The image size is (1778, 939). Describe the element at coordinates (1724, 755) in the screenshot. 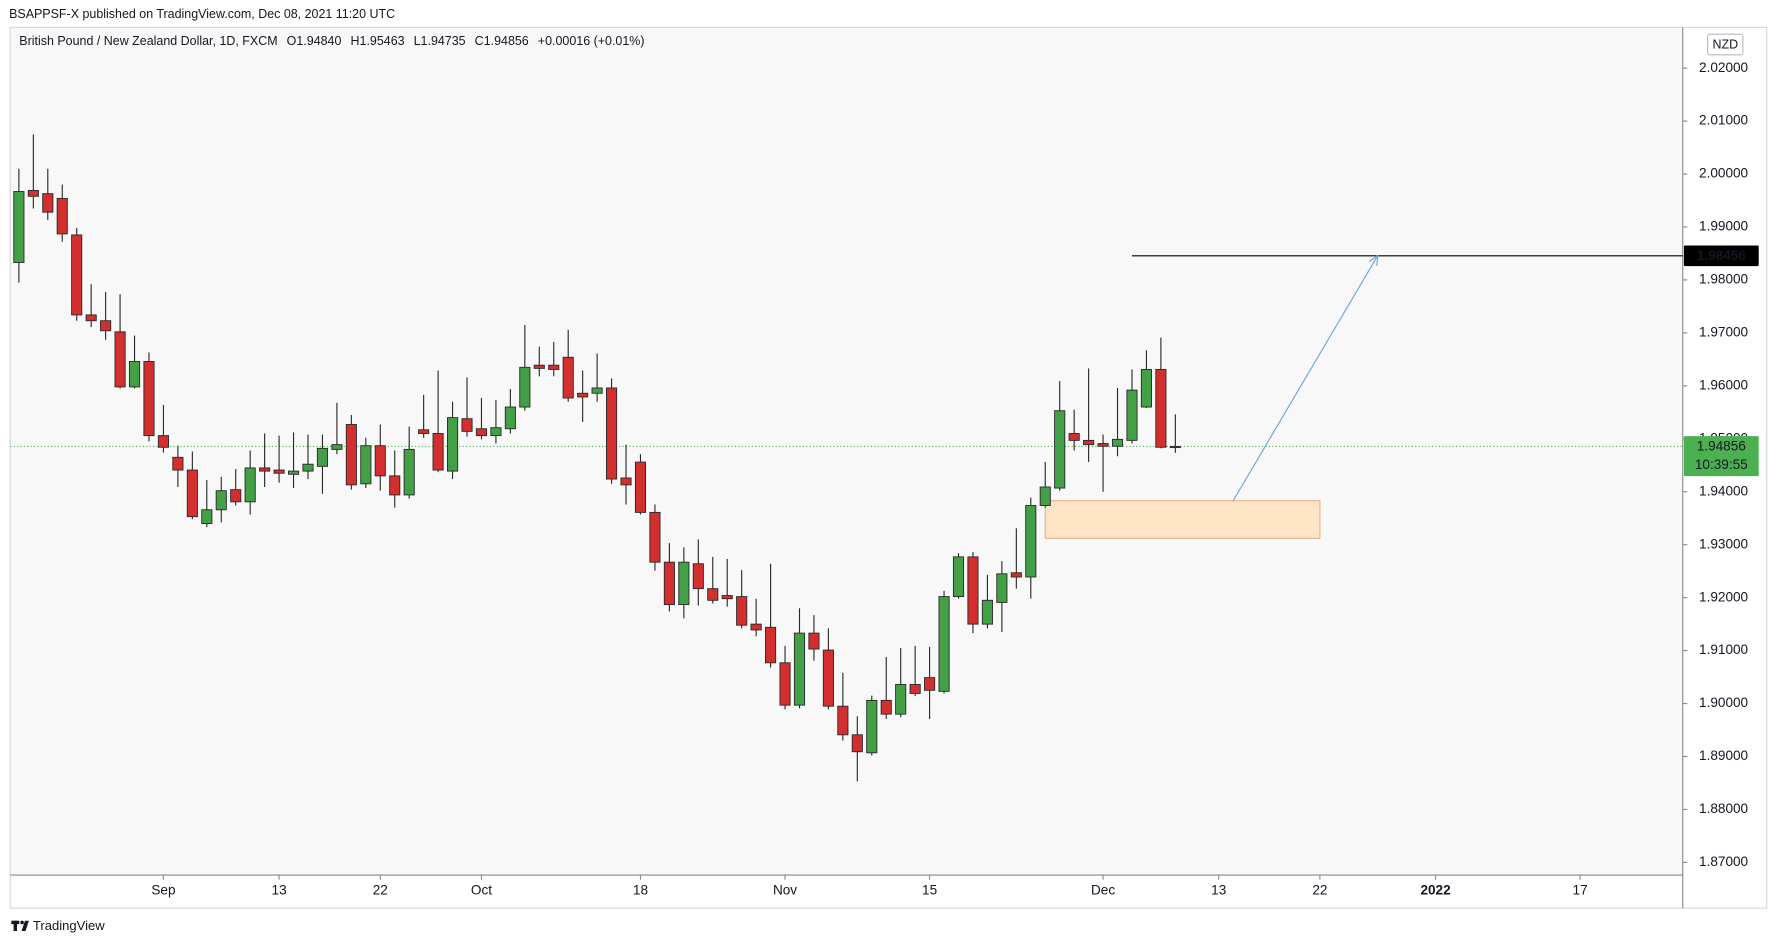

I see `y-tick-label: 1.89000` at that location.